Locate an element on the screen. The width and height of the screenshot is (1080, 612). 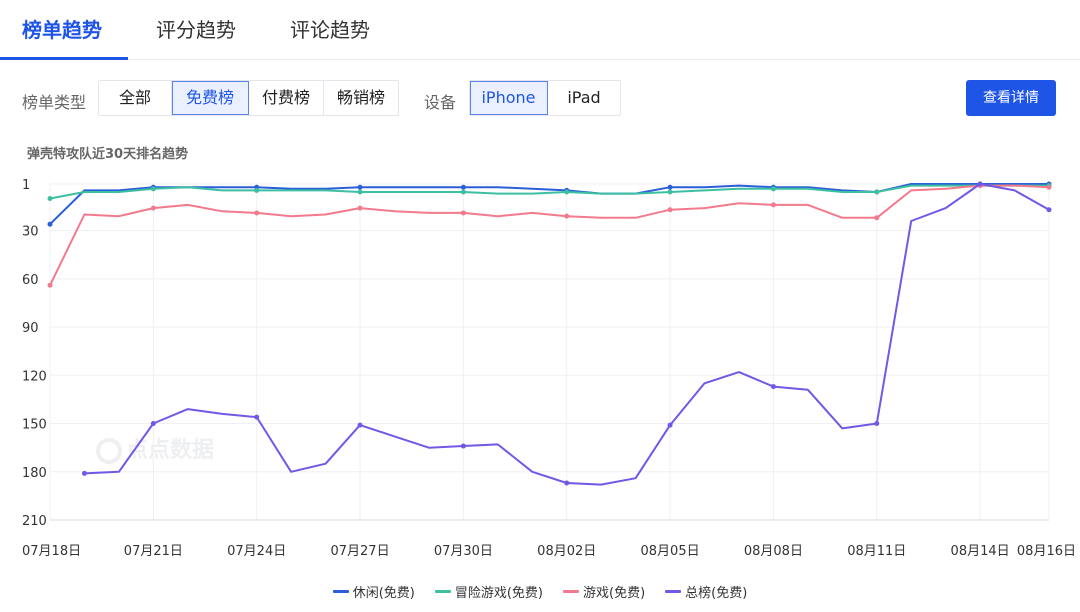
legend-label: 休闲(免费) is located at coordinates (383, 593).